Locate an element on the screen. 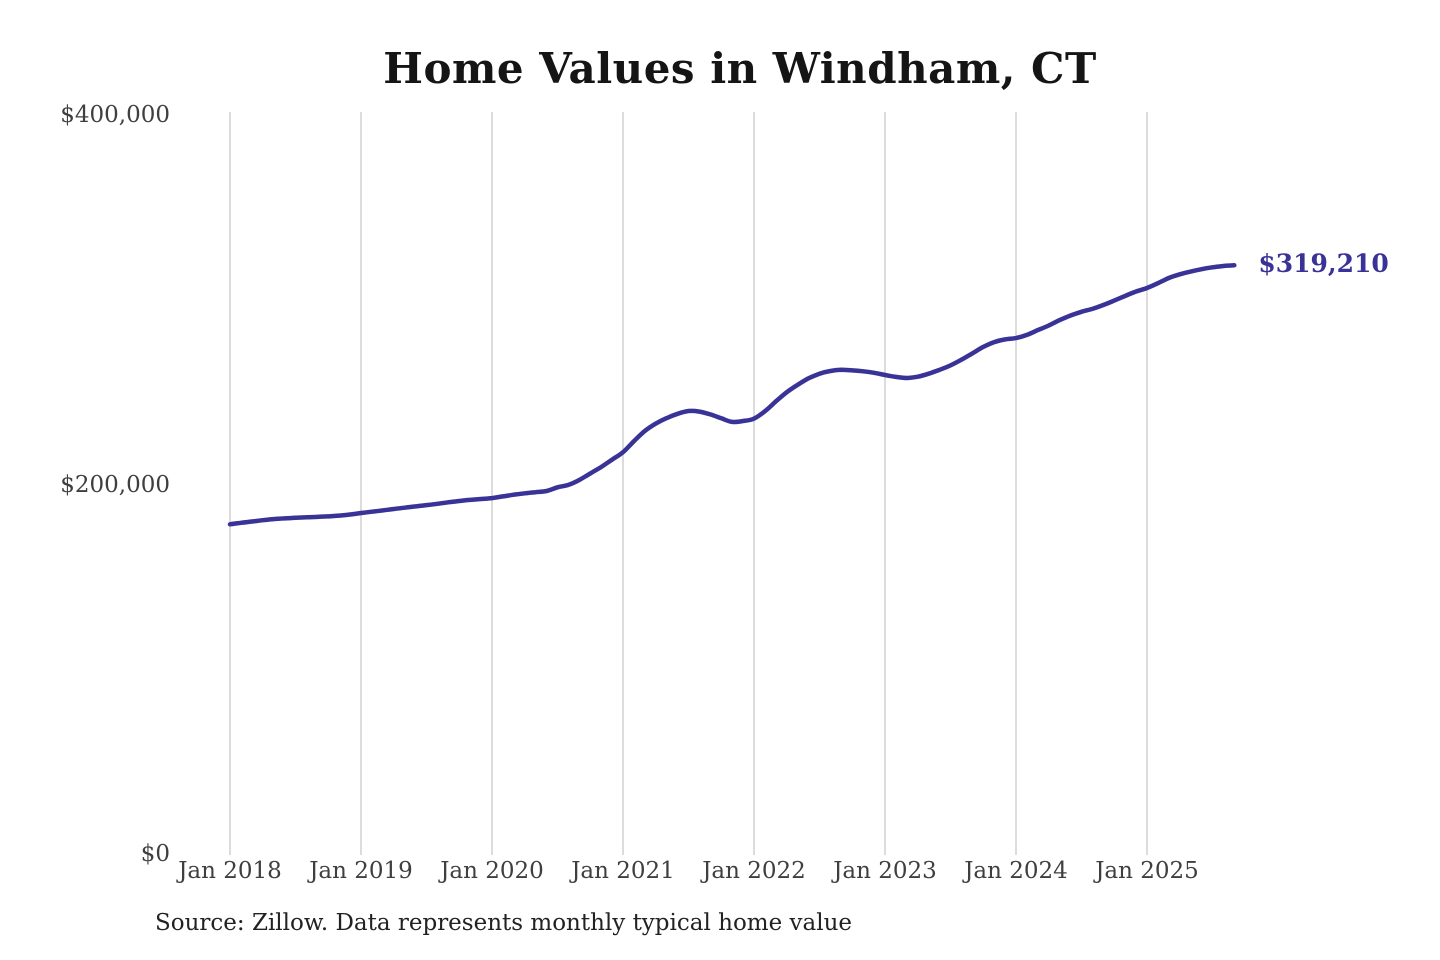 This screenshot has height=960, width=1440. x-axis-tick-label: Jan 2018 is located at coordinates (230, 871).